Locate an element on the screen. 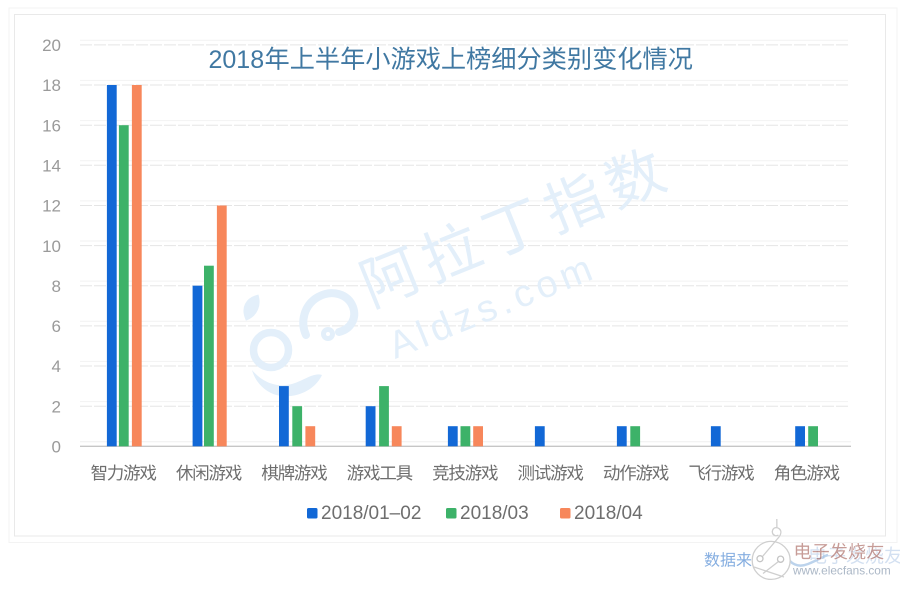  svg-text: 18 is located at coordinates (51, 85).